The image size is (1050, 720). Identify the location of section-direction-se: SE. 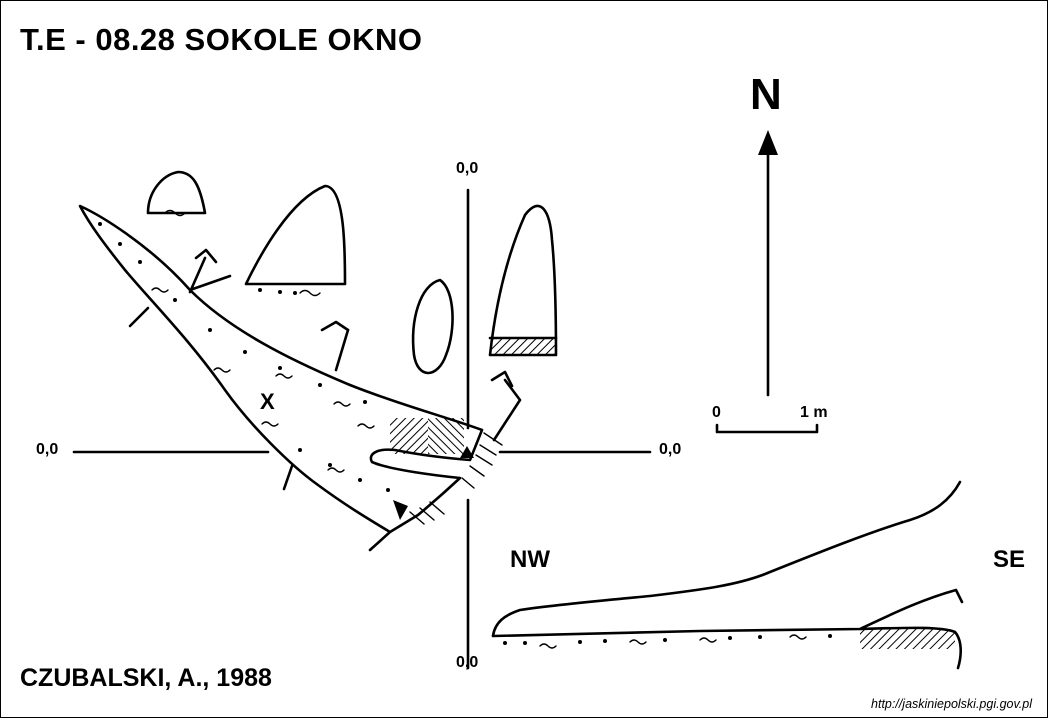
(1009, 559).